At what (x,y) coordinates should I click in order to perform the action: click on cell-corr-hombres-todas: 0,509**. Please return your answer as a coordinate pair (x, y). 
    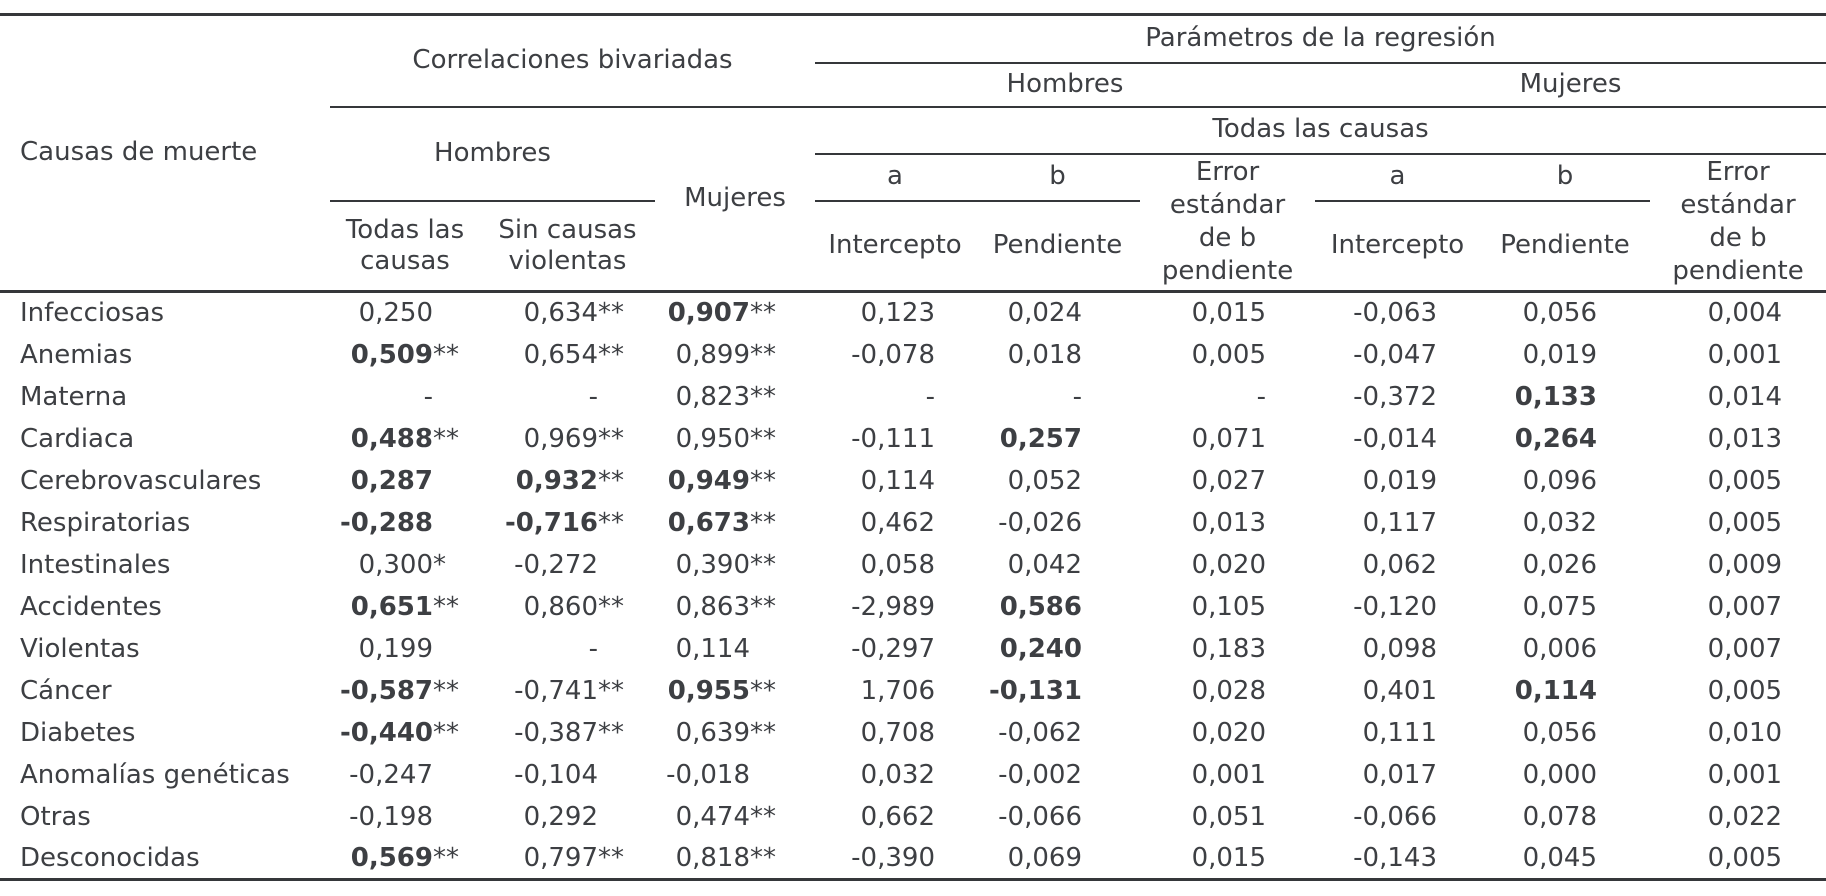
    Looking at the image, I should click on (405, 355).